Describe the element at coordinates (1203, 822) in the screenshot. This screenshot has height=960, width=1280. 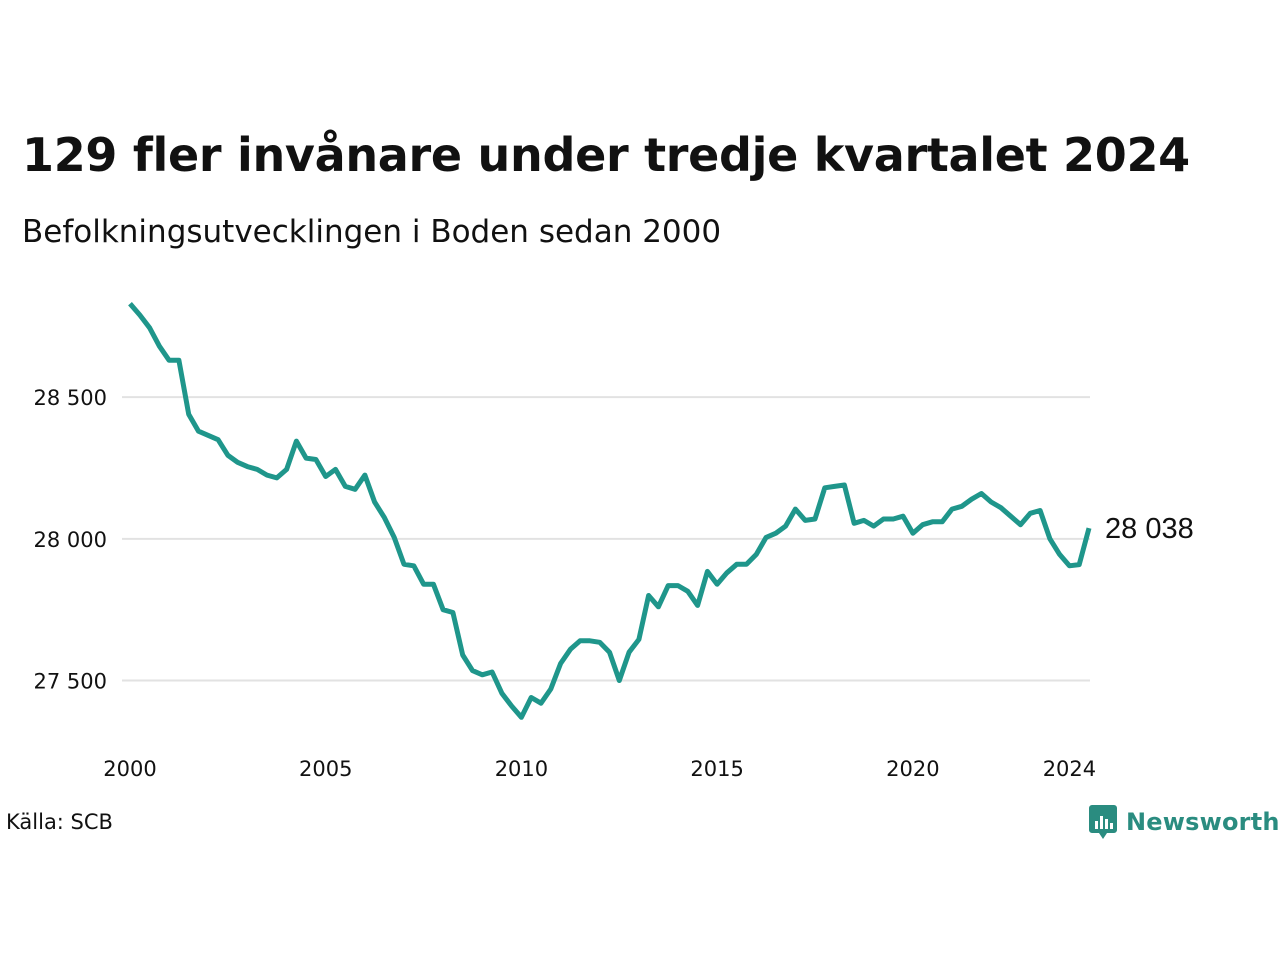
I see `brand-name: Newsworthy` at that location.